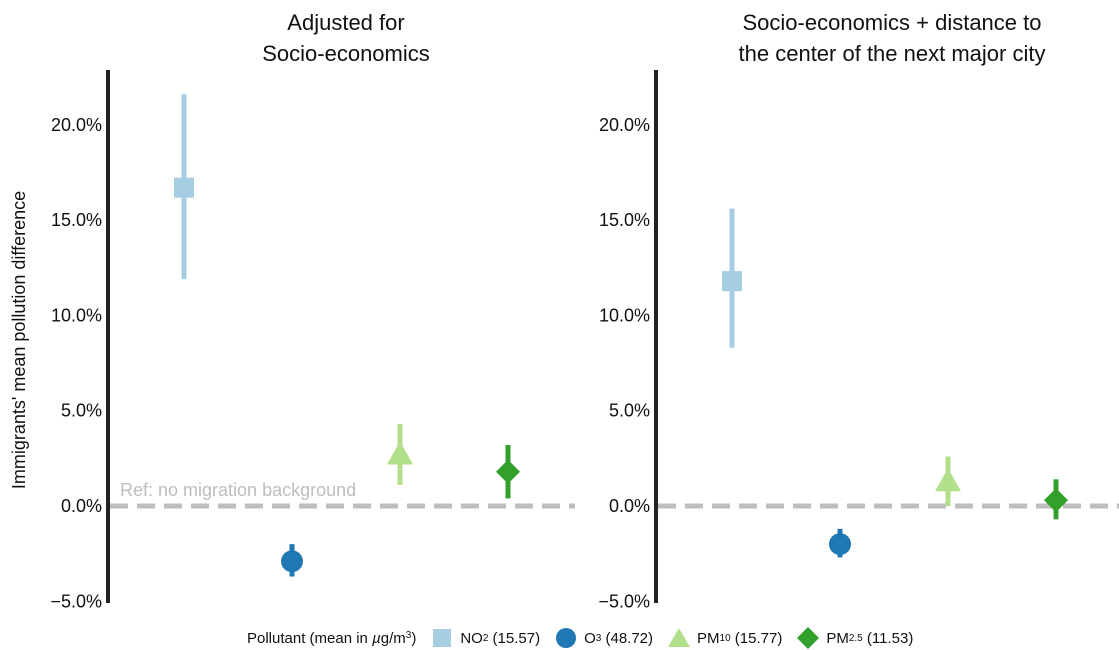 The width and height of the screenshot is (1119, 650). What do you see at coordinates (724, 638) in the screenshot?
I see `legend-item-pm10: PM 10 (15.77)` at bounding box center [724, 638].